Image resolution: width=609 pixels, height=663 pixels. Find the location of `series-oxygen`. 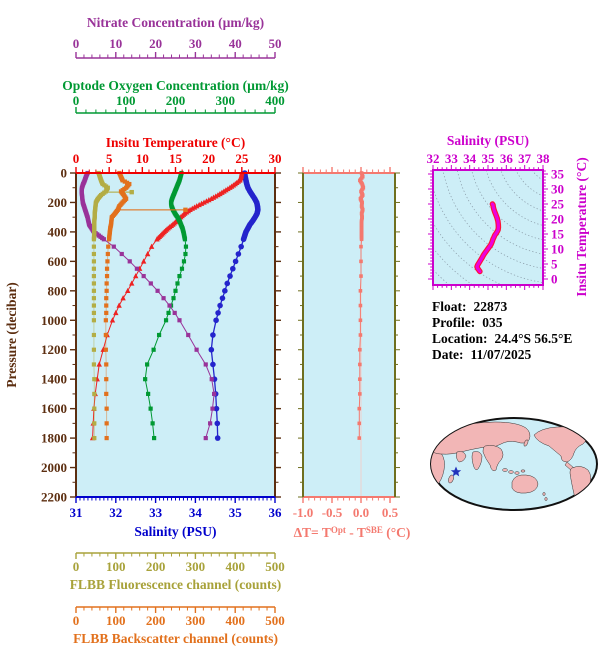

series-oxygen is located at coordinates (166, 305).